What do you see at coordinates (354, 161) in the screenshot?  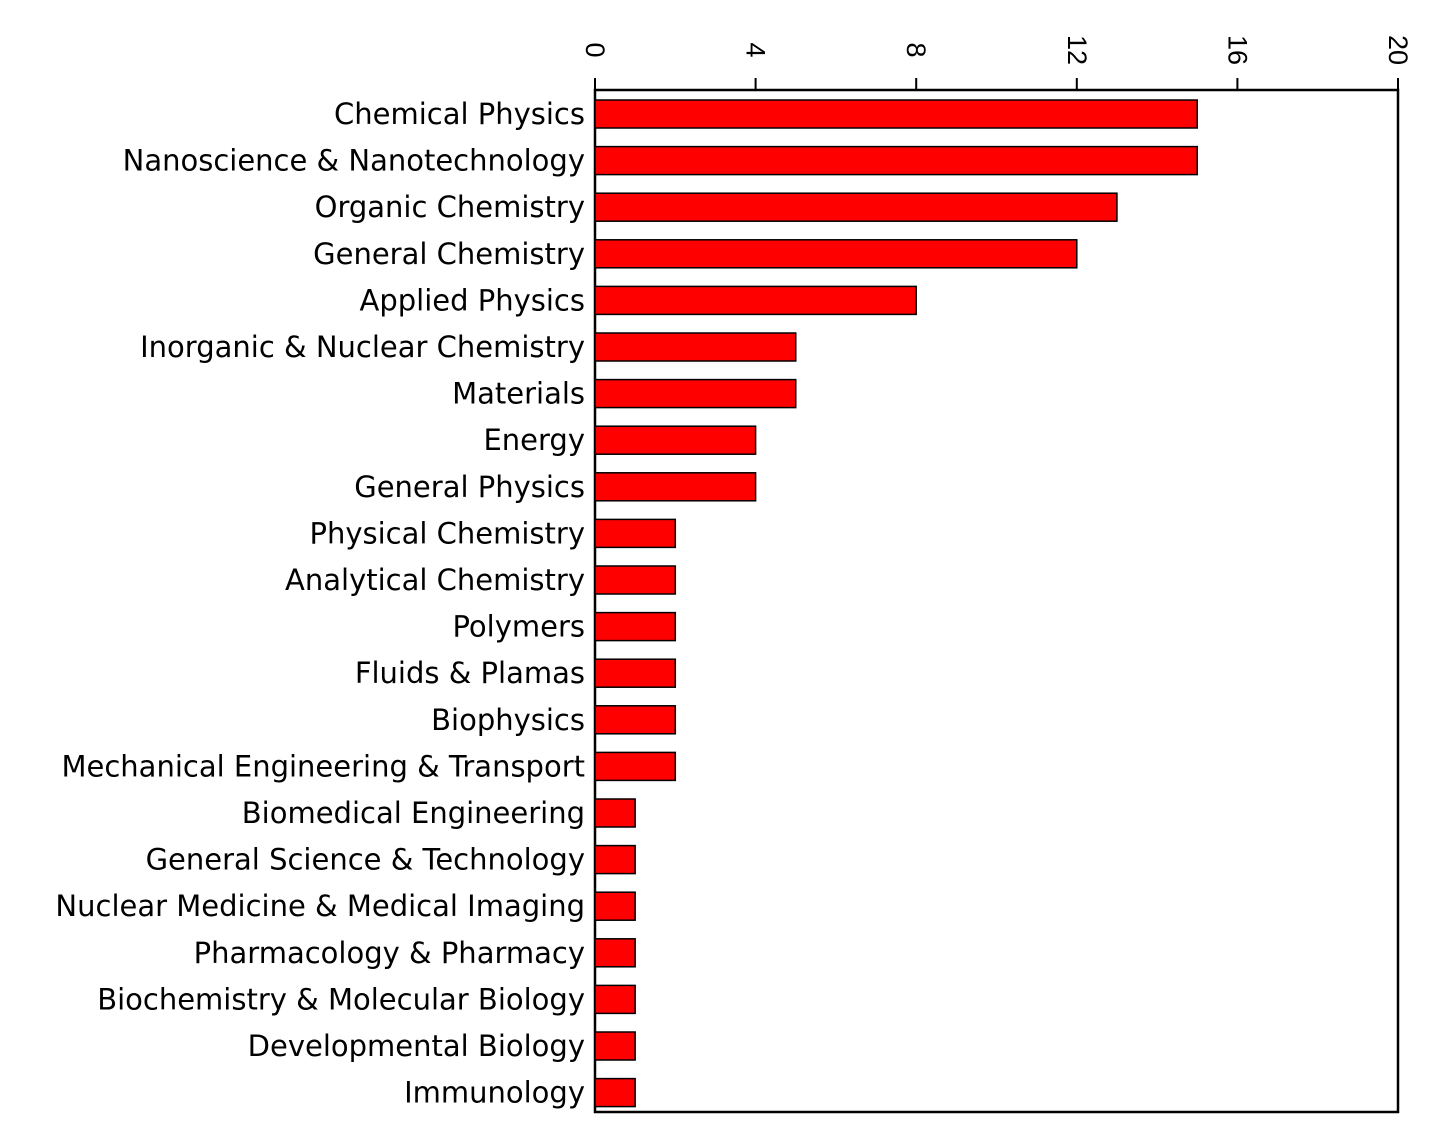 I see `category-label: Nanoscience & Nanotechnology` at bounding box center [354, 161].